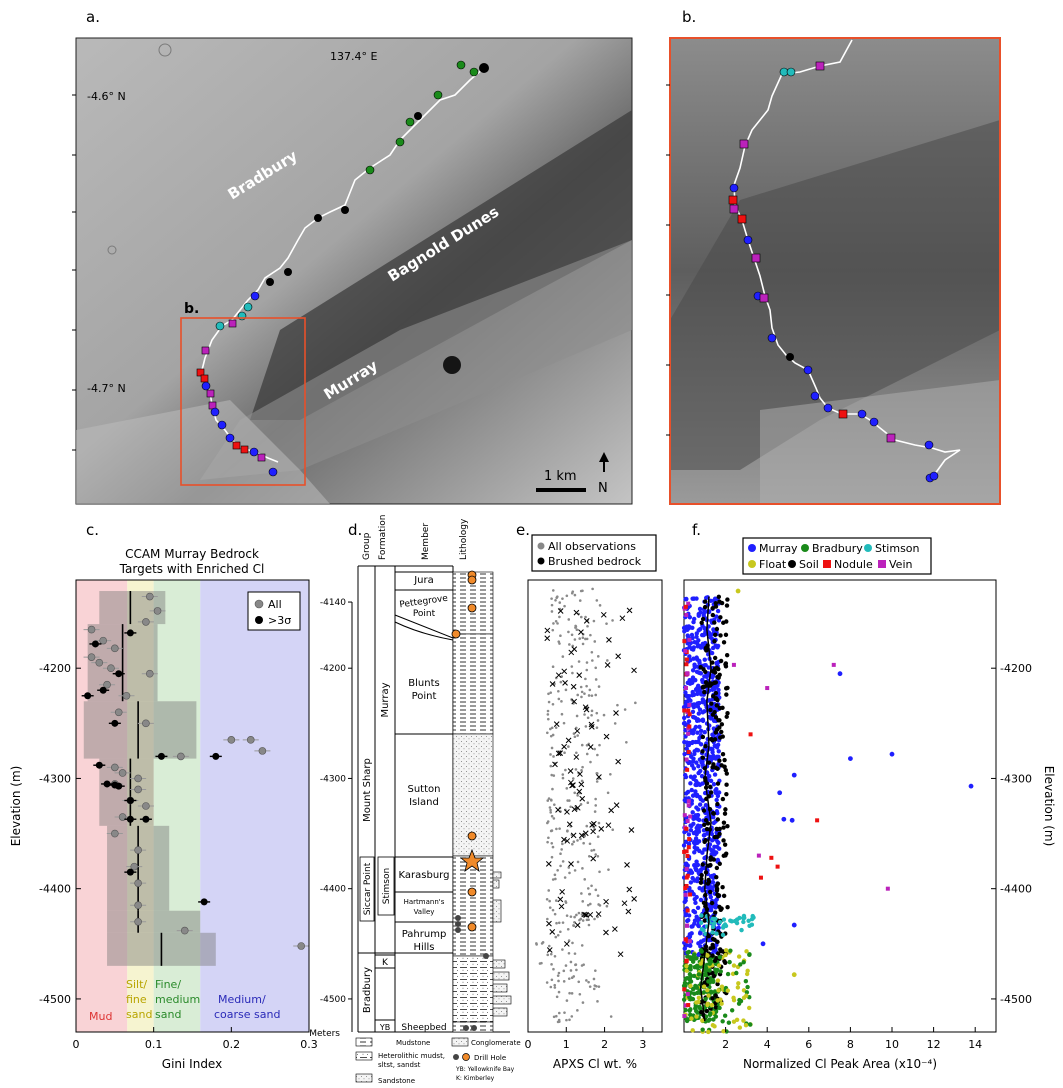 This screenshot has height=1088, width=1063. I want to click on panel-c-title-1: CCAM Murray Bedrock, so click(192, 554).